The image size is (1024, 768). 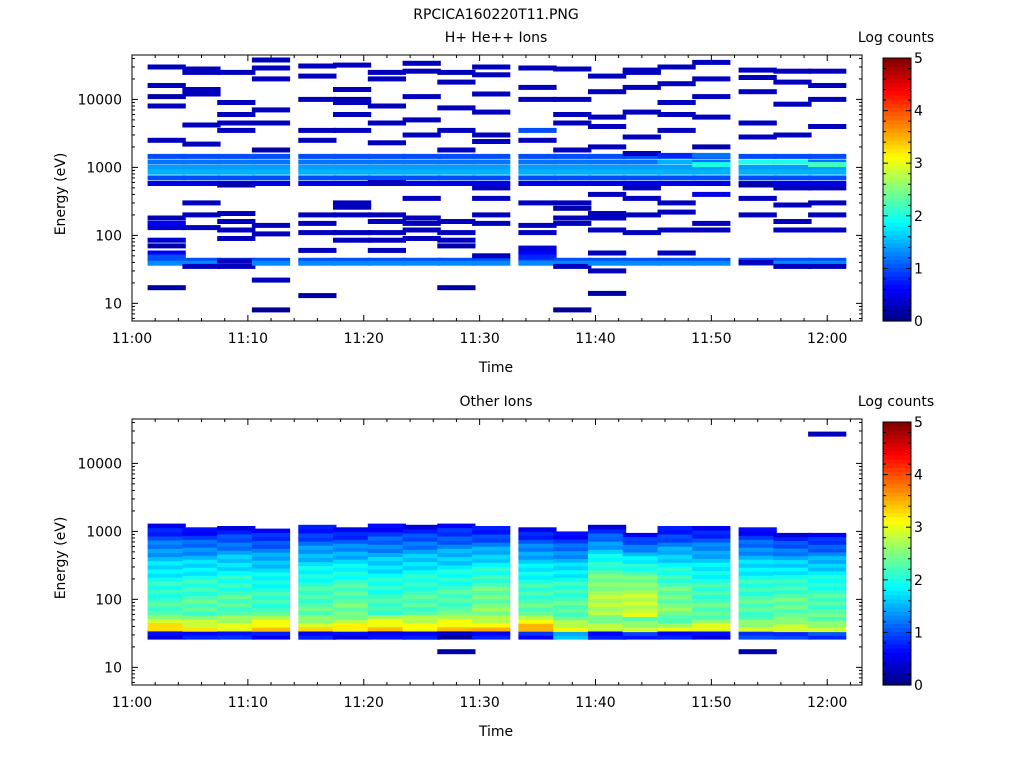 I want to click on colorbar-tick-label: 2, so click(x=918, y=581).